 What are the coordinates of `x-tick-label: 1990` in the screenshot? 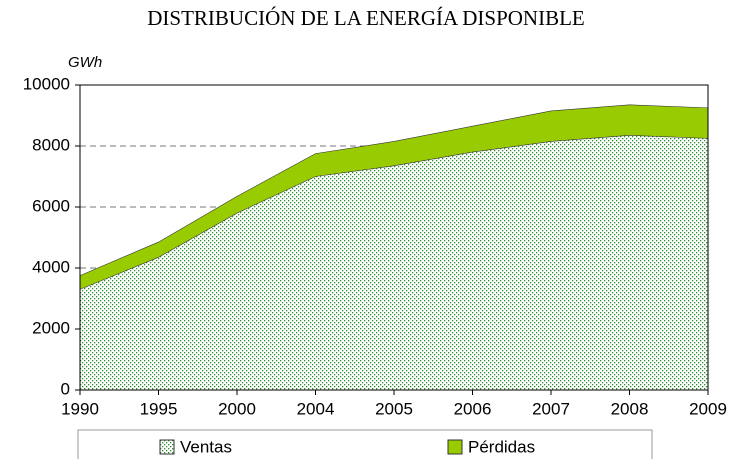 It's located at (80, 408).